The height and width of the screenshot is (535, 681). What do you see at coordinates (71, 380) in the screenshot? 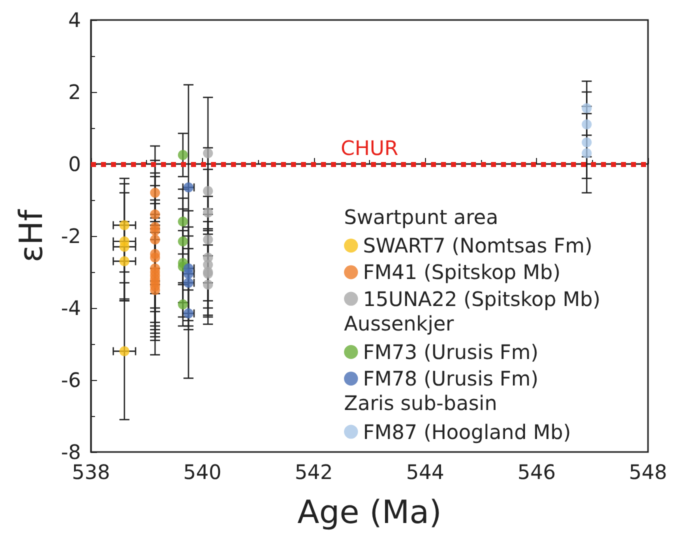
I see `y-tick-label: -6` at bounding box center [71, 380].